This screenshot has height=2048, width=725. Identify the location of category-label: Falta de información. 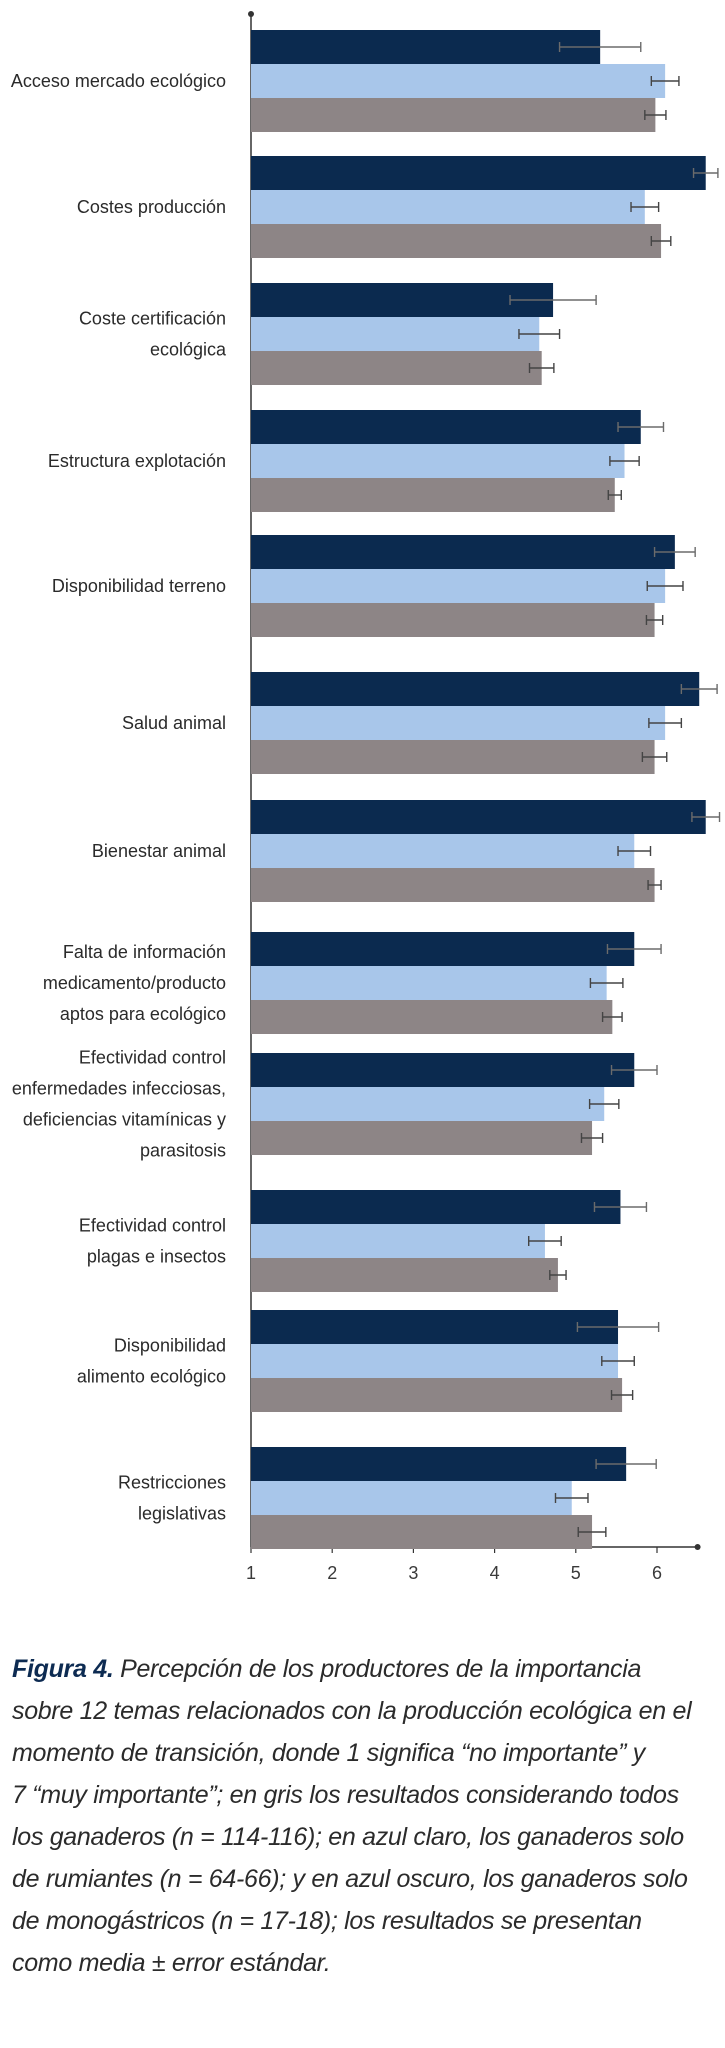
(144, 952).